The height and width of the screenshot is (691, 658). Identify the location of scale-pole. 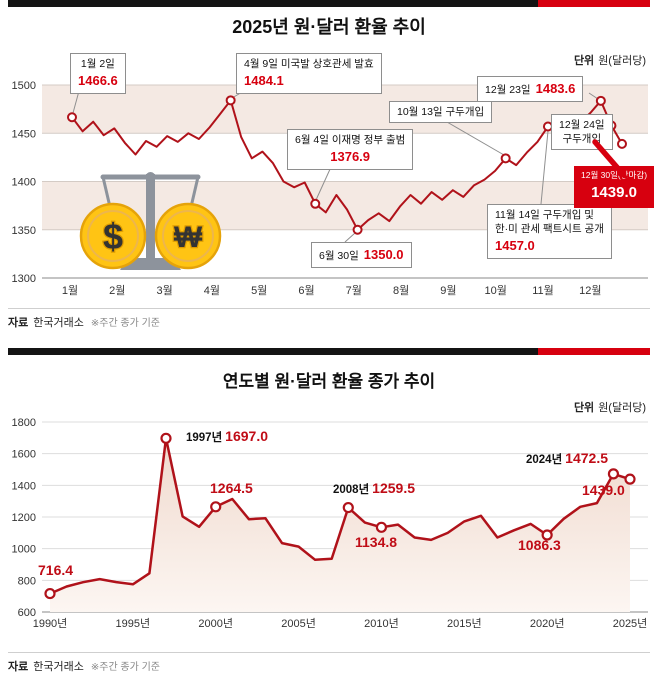
(150, 217).